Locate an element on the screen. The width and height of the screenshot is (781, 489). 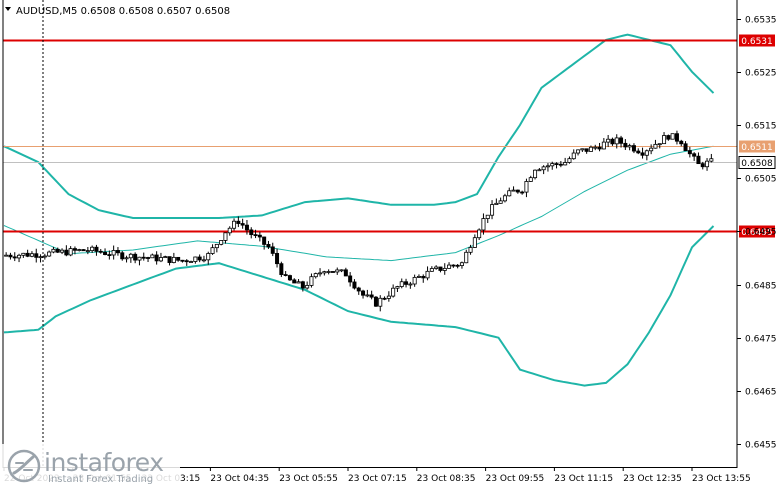
level-label-level-mid: 0.6511 is located at coordinates (757, 148).